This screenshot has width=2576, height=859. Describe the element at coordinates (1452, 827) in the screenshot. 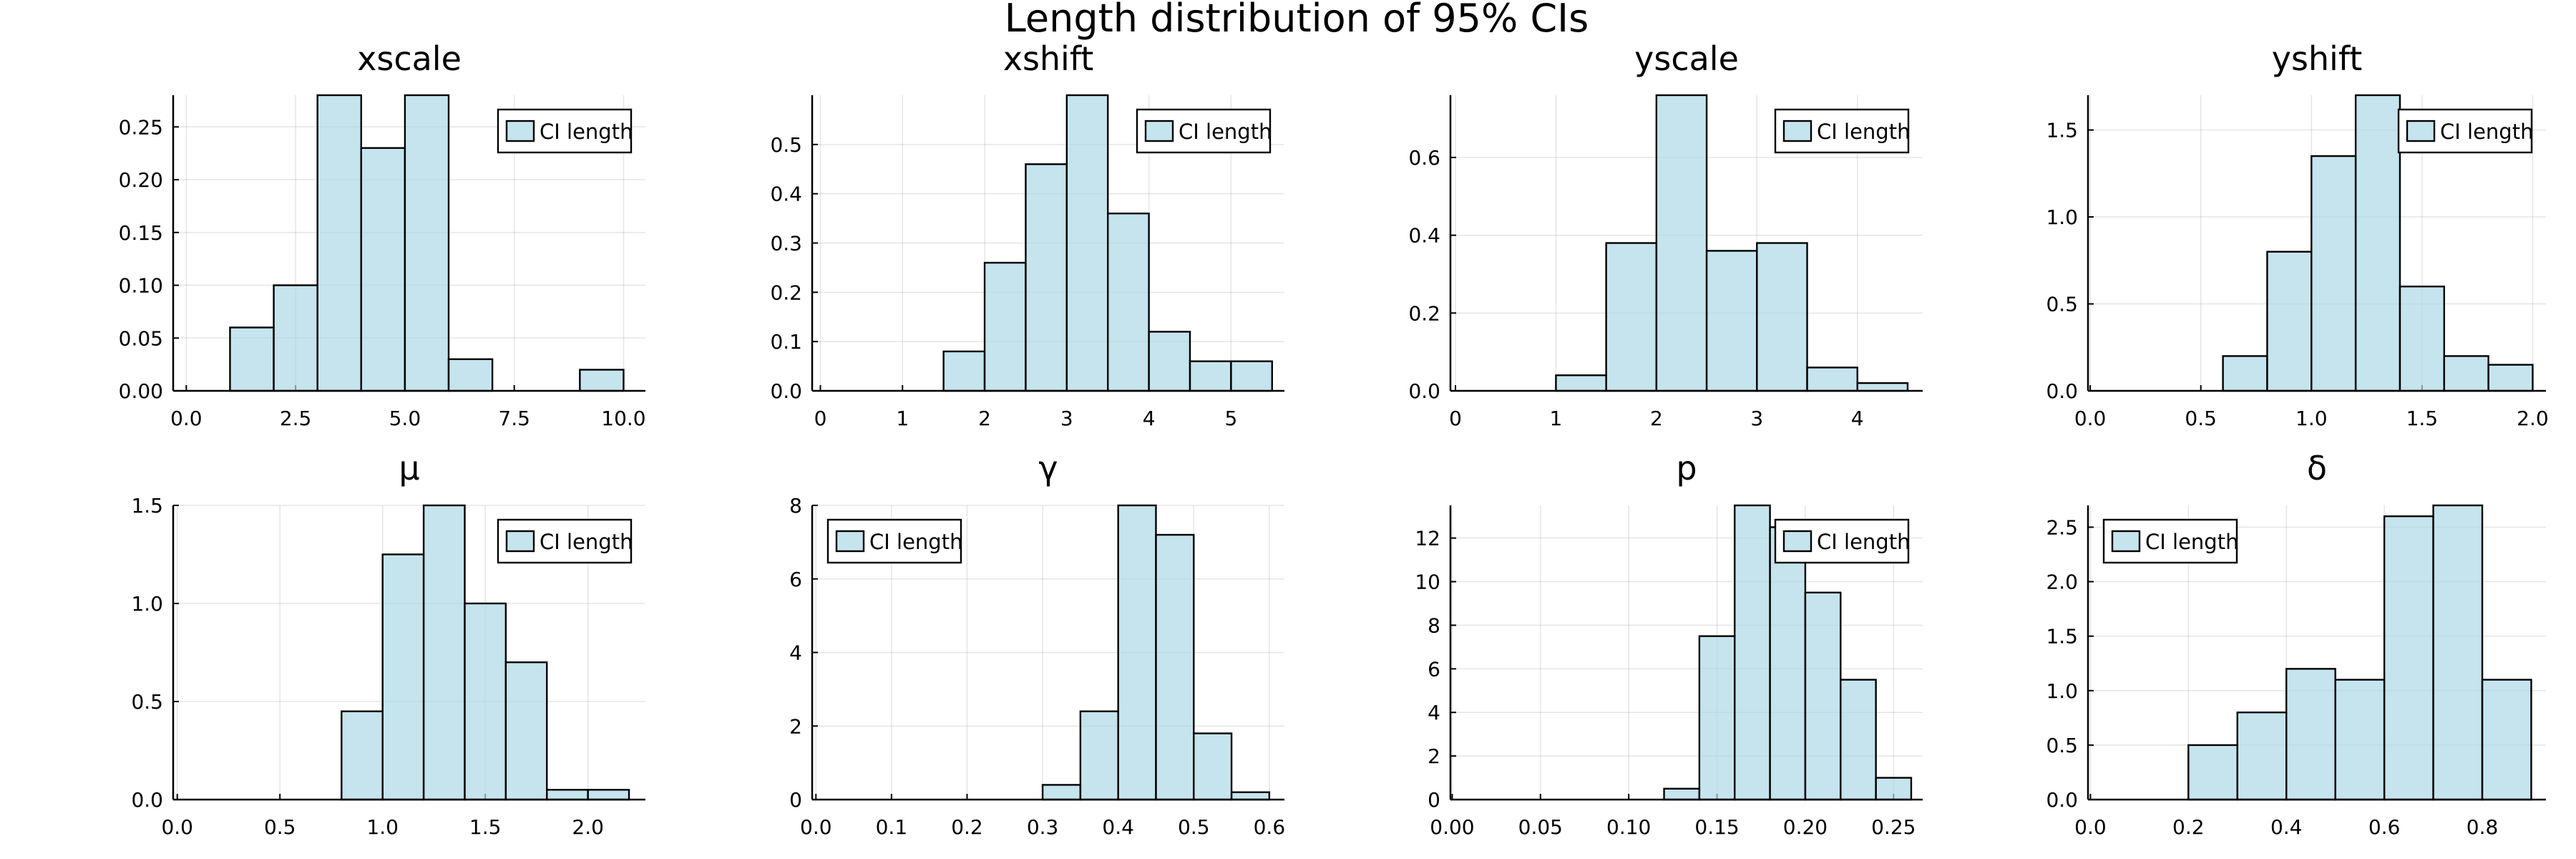

I see `x-tick-label: 0.00` at that location.